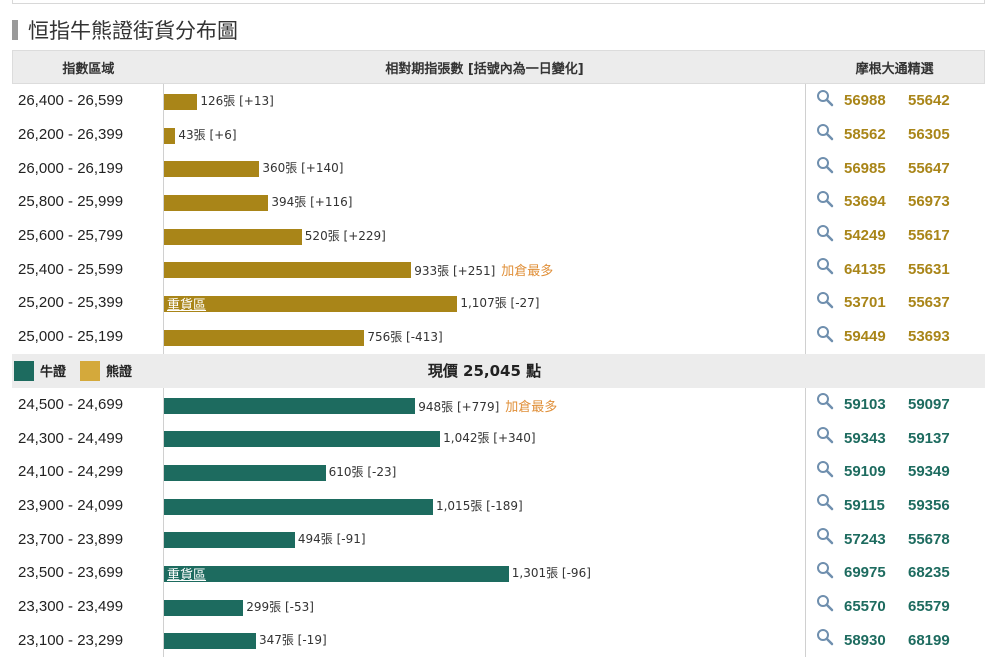 This screenshot has width=1001, height=657. Describe the element at coordinates (940, 302) in the screenshot. I see `warrant-code: 55637` at that location.